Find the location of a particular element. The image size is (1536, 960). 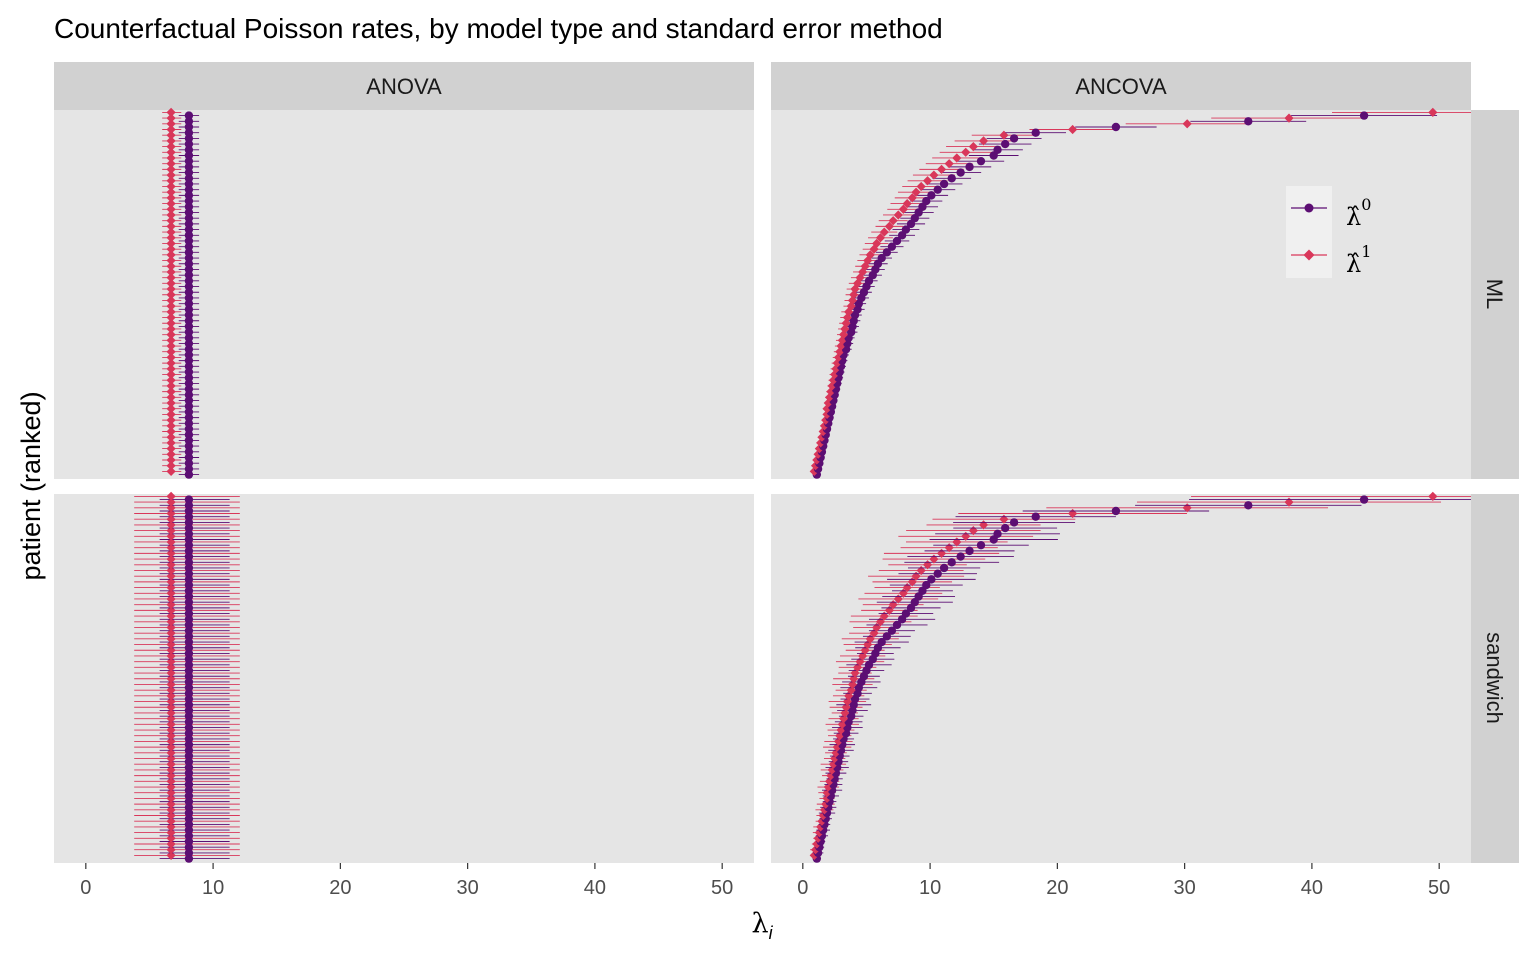

legend-key-diamond-lambda1 is located at coordinates (1309, 255).